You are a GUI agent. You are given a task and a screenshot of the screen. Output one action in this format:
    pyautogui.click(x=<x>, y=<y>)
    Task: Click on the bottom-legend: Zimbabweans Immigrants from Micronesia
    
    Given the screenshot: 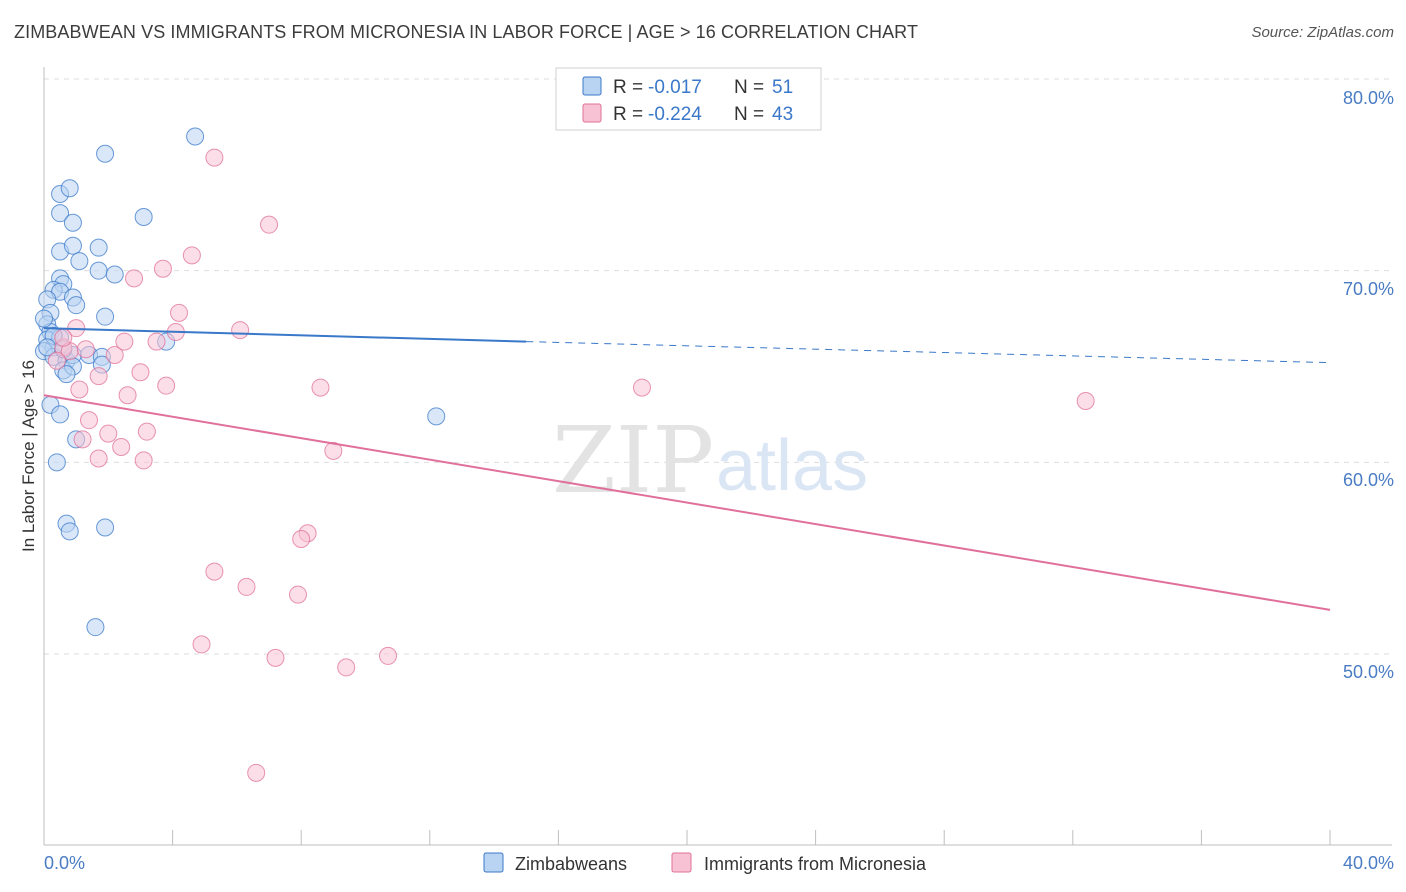 What is the action you would take?
    pyautogui.click(x=705, y=863)
    